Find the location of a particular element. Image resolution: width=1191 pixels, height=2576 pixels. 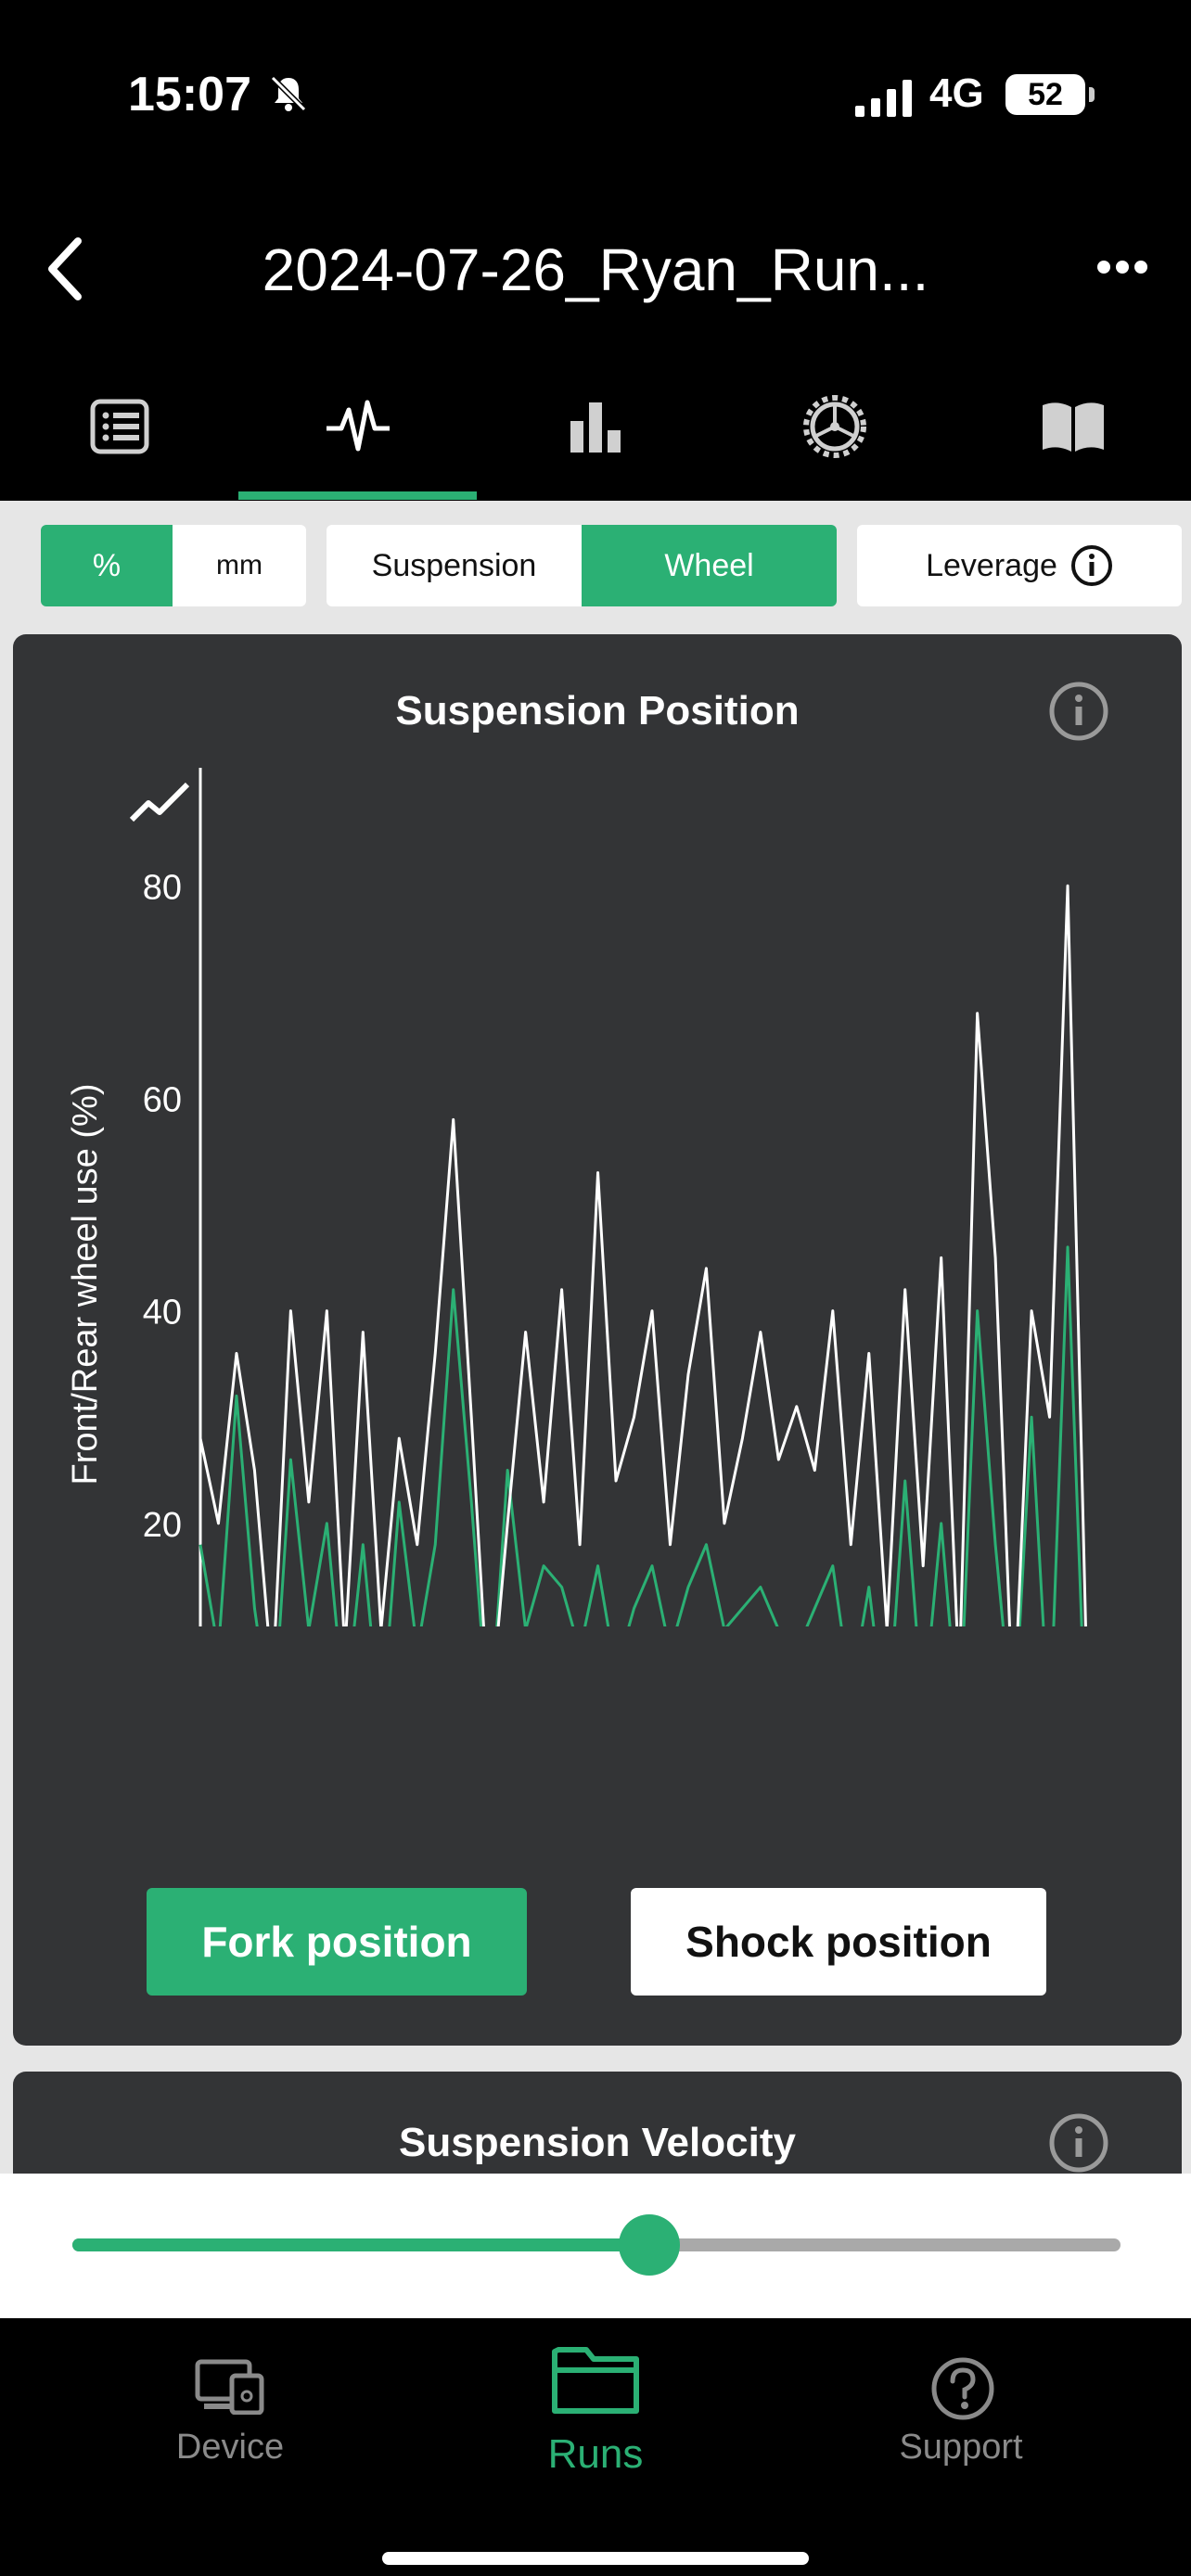

zoom-toggle-icon is located at coordinates (159, 803).